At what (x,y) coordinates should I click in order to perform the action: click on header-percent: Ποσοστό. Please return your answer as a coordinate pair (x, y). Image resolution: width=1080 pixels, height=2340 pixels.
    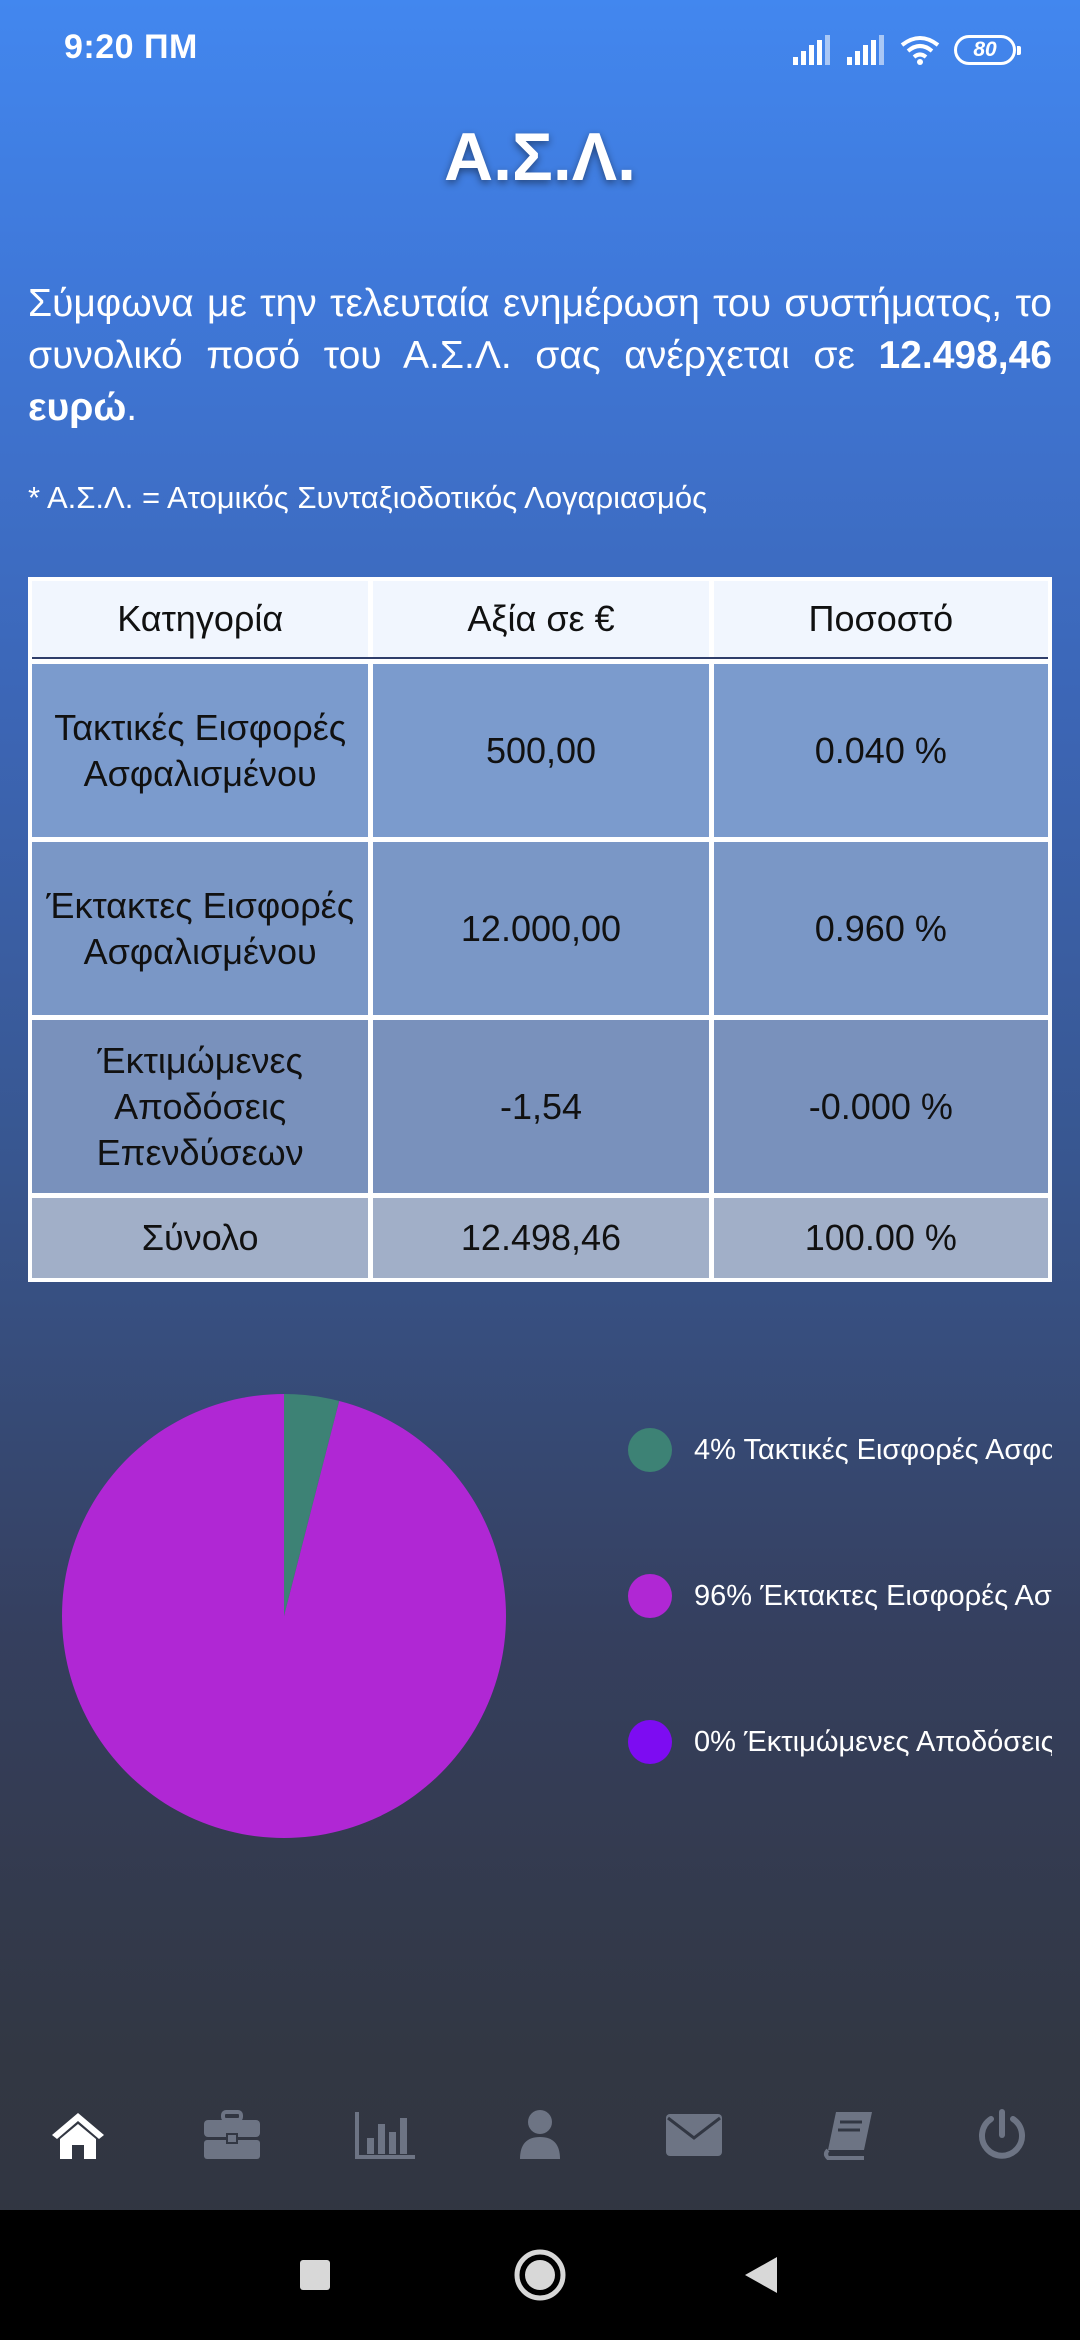
    Looking at the image, I should click on (880, 619).